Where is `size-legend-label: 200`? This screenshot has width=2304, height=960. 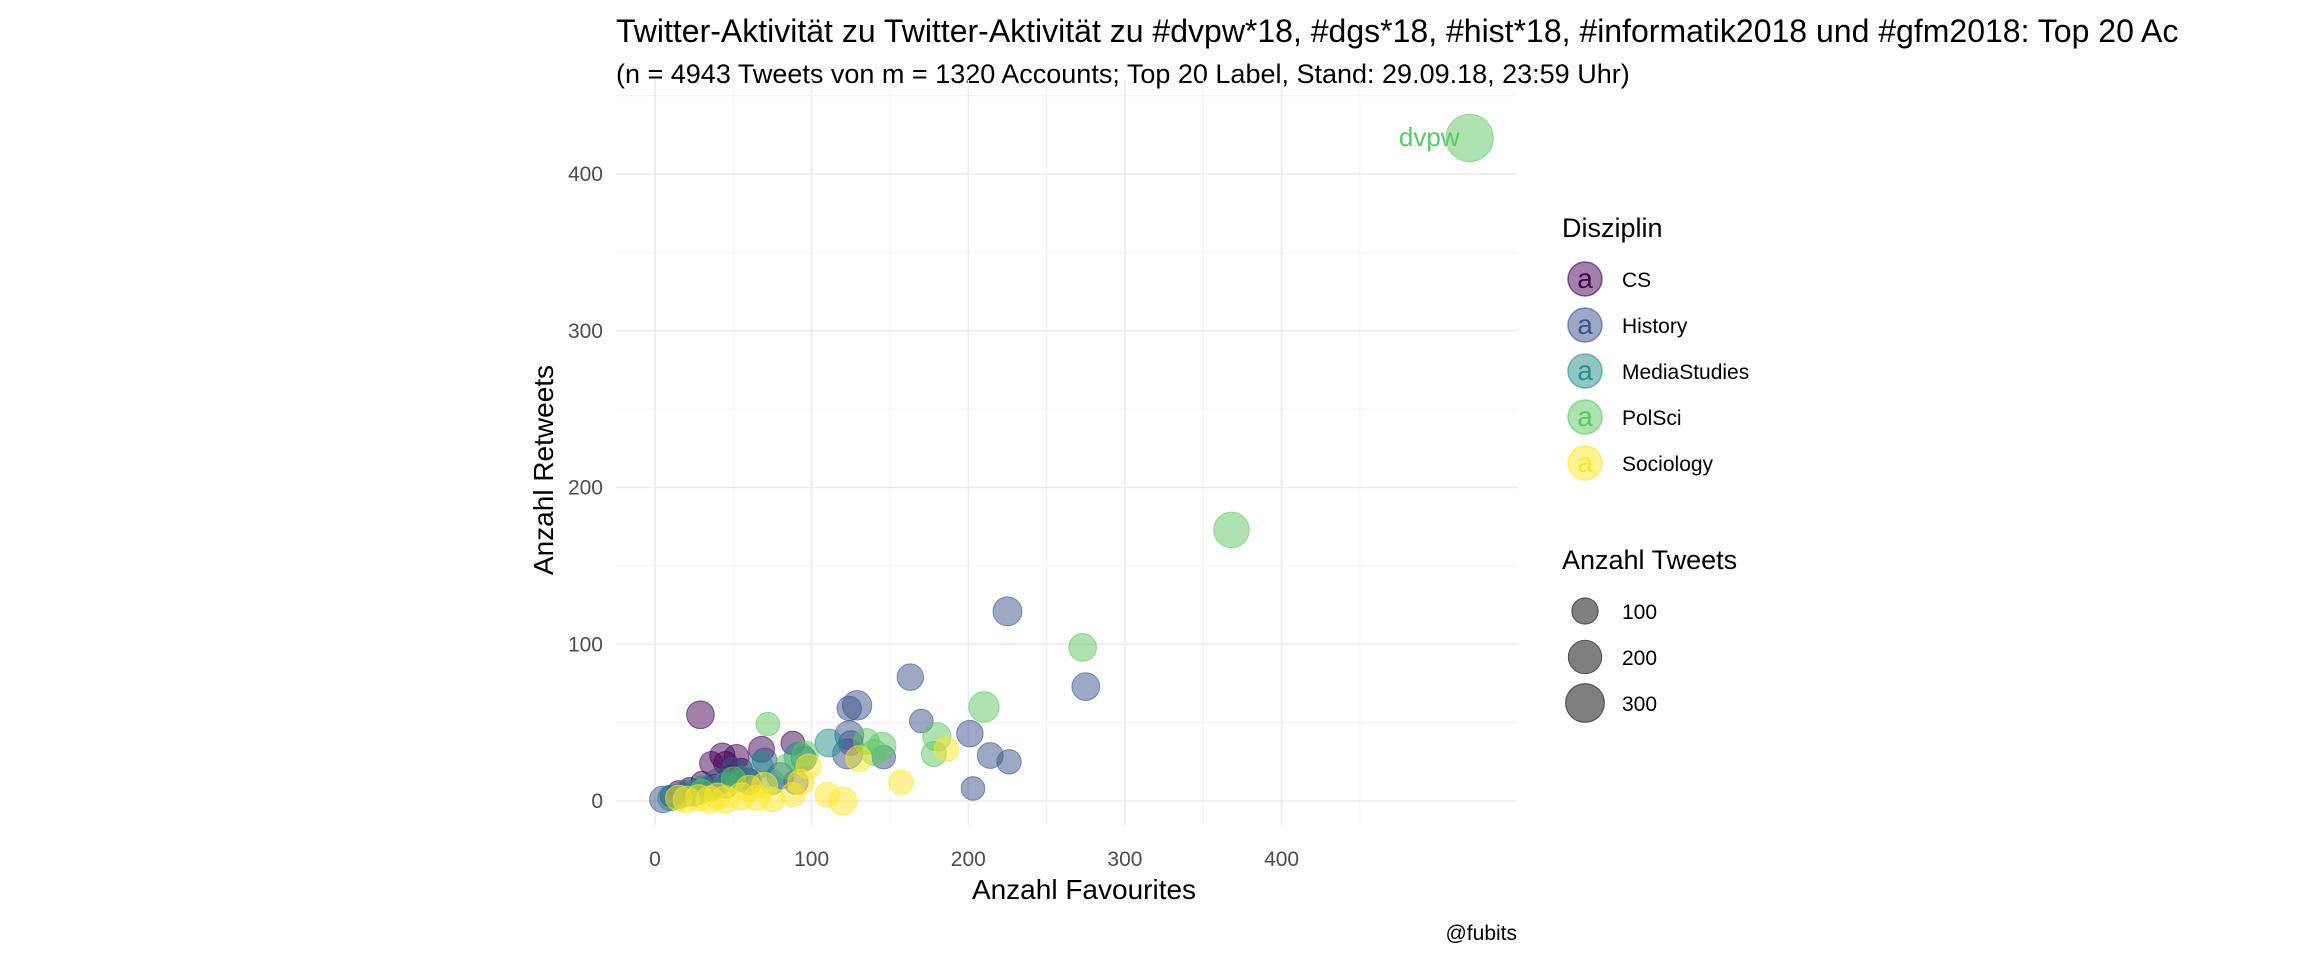 size-legend-label: 200 is located at coordinates (1639, 658).